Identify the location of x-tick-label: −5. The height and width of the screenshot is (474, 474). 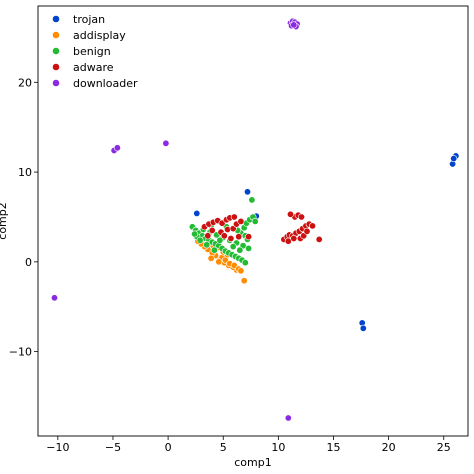
(113, 447).